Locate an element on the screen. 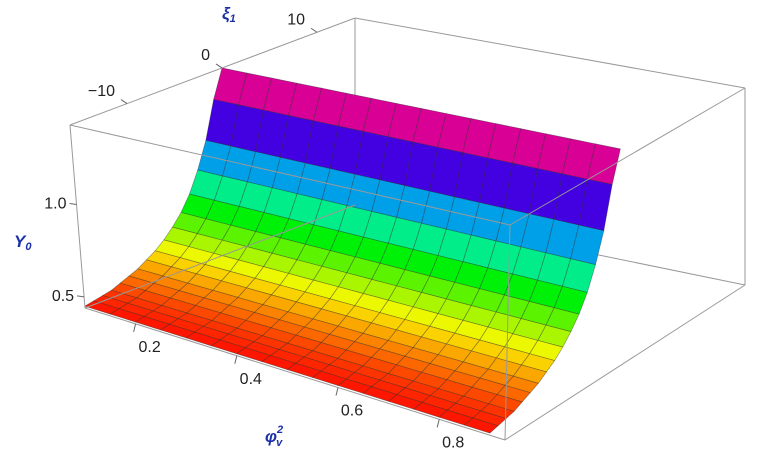 This screenshot has height=455, width=763. z-tick-label: 1.0 is located at coordinates (55, 204).